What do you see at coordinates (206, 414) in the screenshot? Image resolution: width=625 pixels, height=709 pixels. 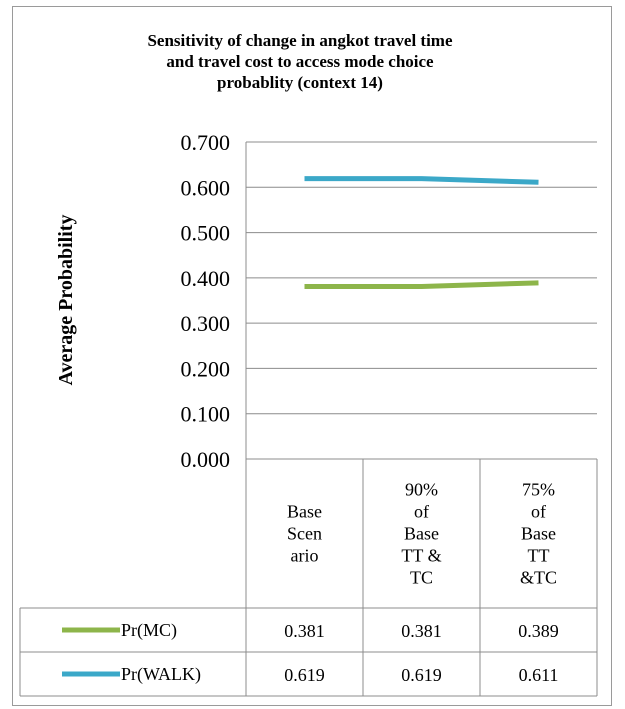 I see `y-tick-label: 0.100` at bounding box center [206, 414].